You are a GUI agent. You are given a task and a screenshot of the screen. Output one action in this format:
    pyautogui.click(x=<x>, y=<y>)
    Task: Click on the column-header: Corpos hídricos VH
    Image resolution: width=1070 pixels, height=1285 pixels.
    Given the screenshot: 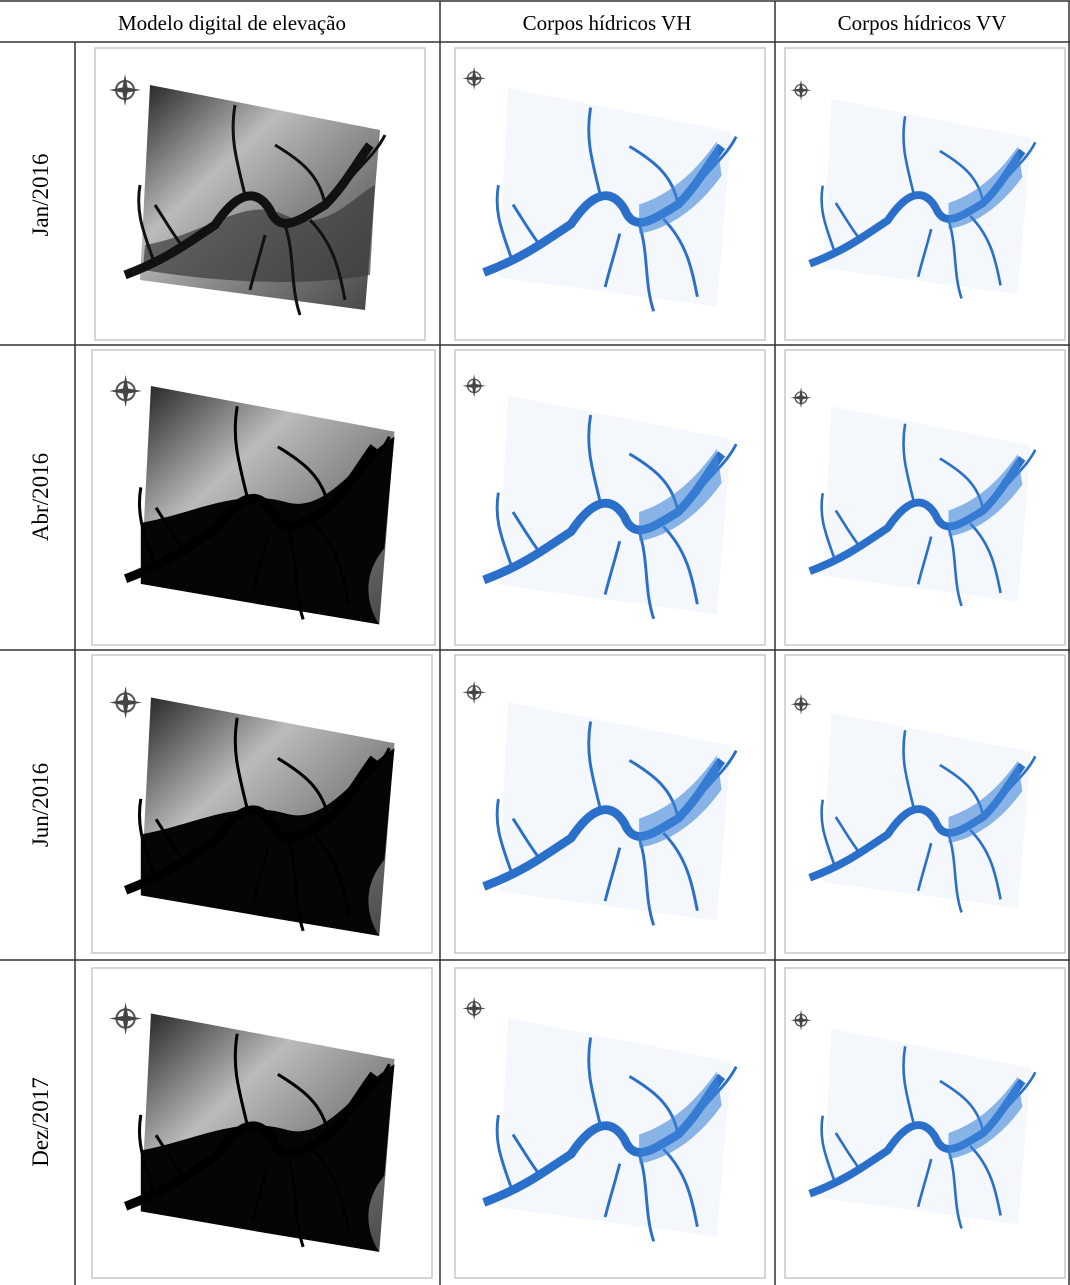 What is the action you would take?
    pyautogui.click(x=607, y=23)
    